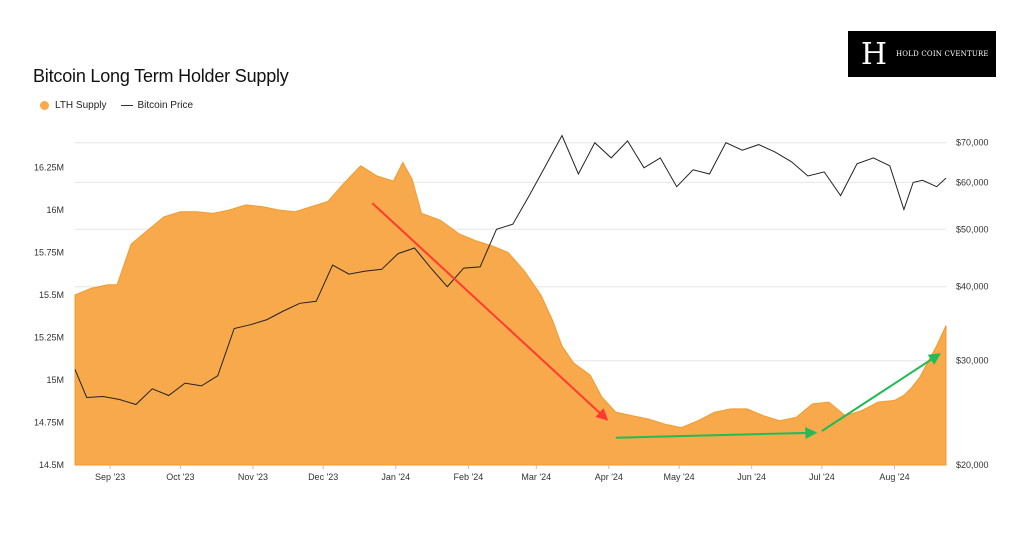  Describe the element at coordinates (49, 338) in the screenshot. I see `y-left-tick-label: 15.25M` at that location.